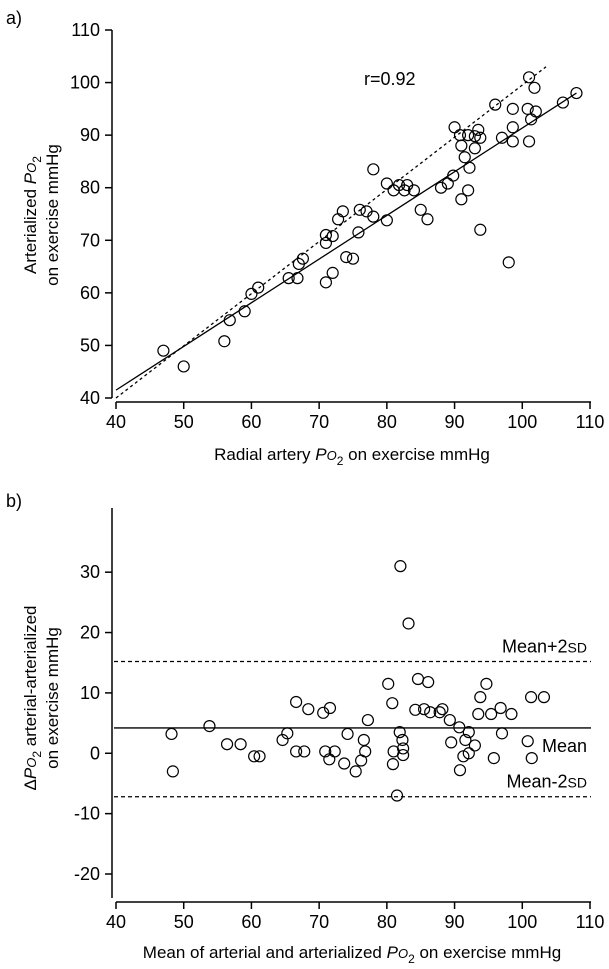 The image size is (609, 969). What do you see at coordinates (52, 698) in the screenshot?
I see `panel-b-y-axis-title-line-2: on exercise mmHg` at bounding box center [52, 698].